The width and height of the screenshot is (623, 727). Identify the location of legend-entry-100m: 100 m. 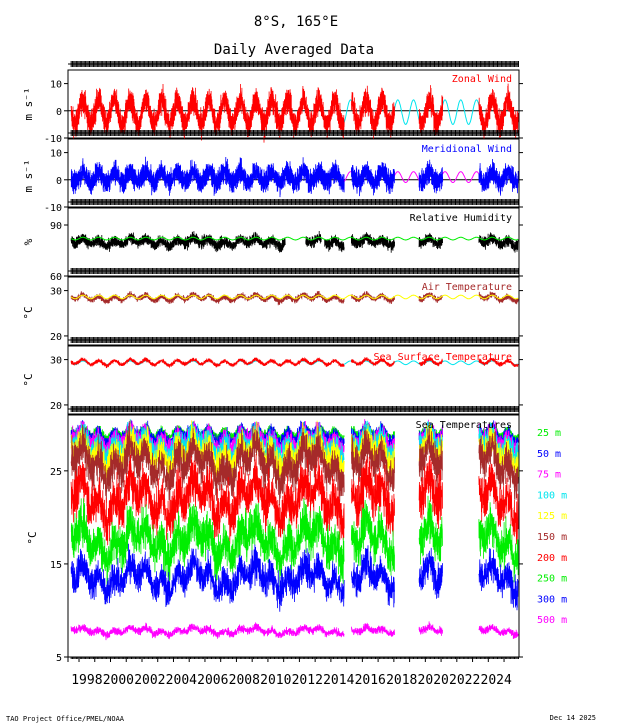
(552, 495).